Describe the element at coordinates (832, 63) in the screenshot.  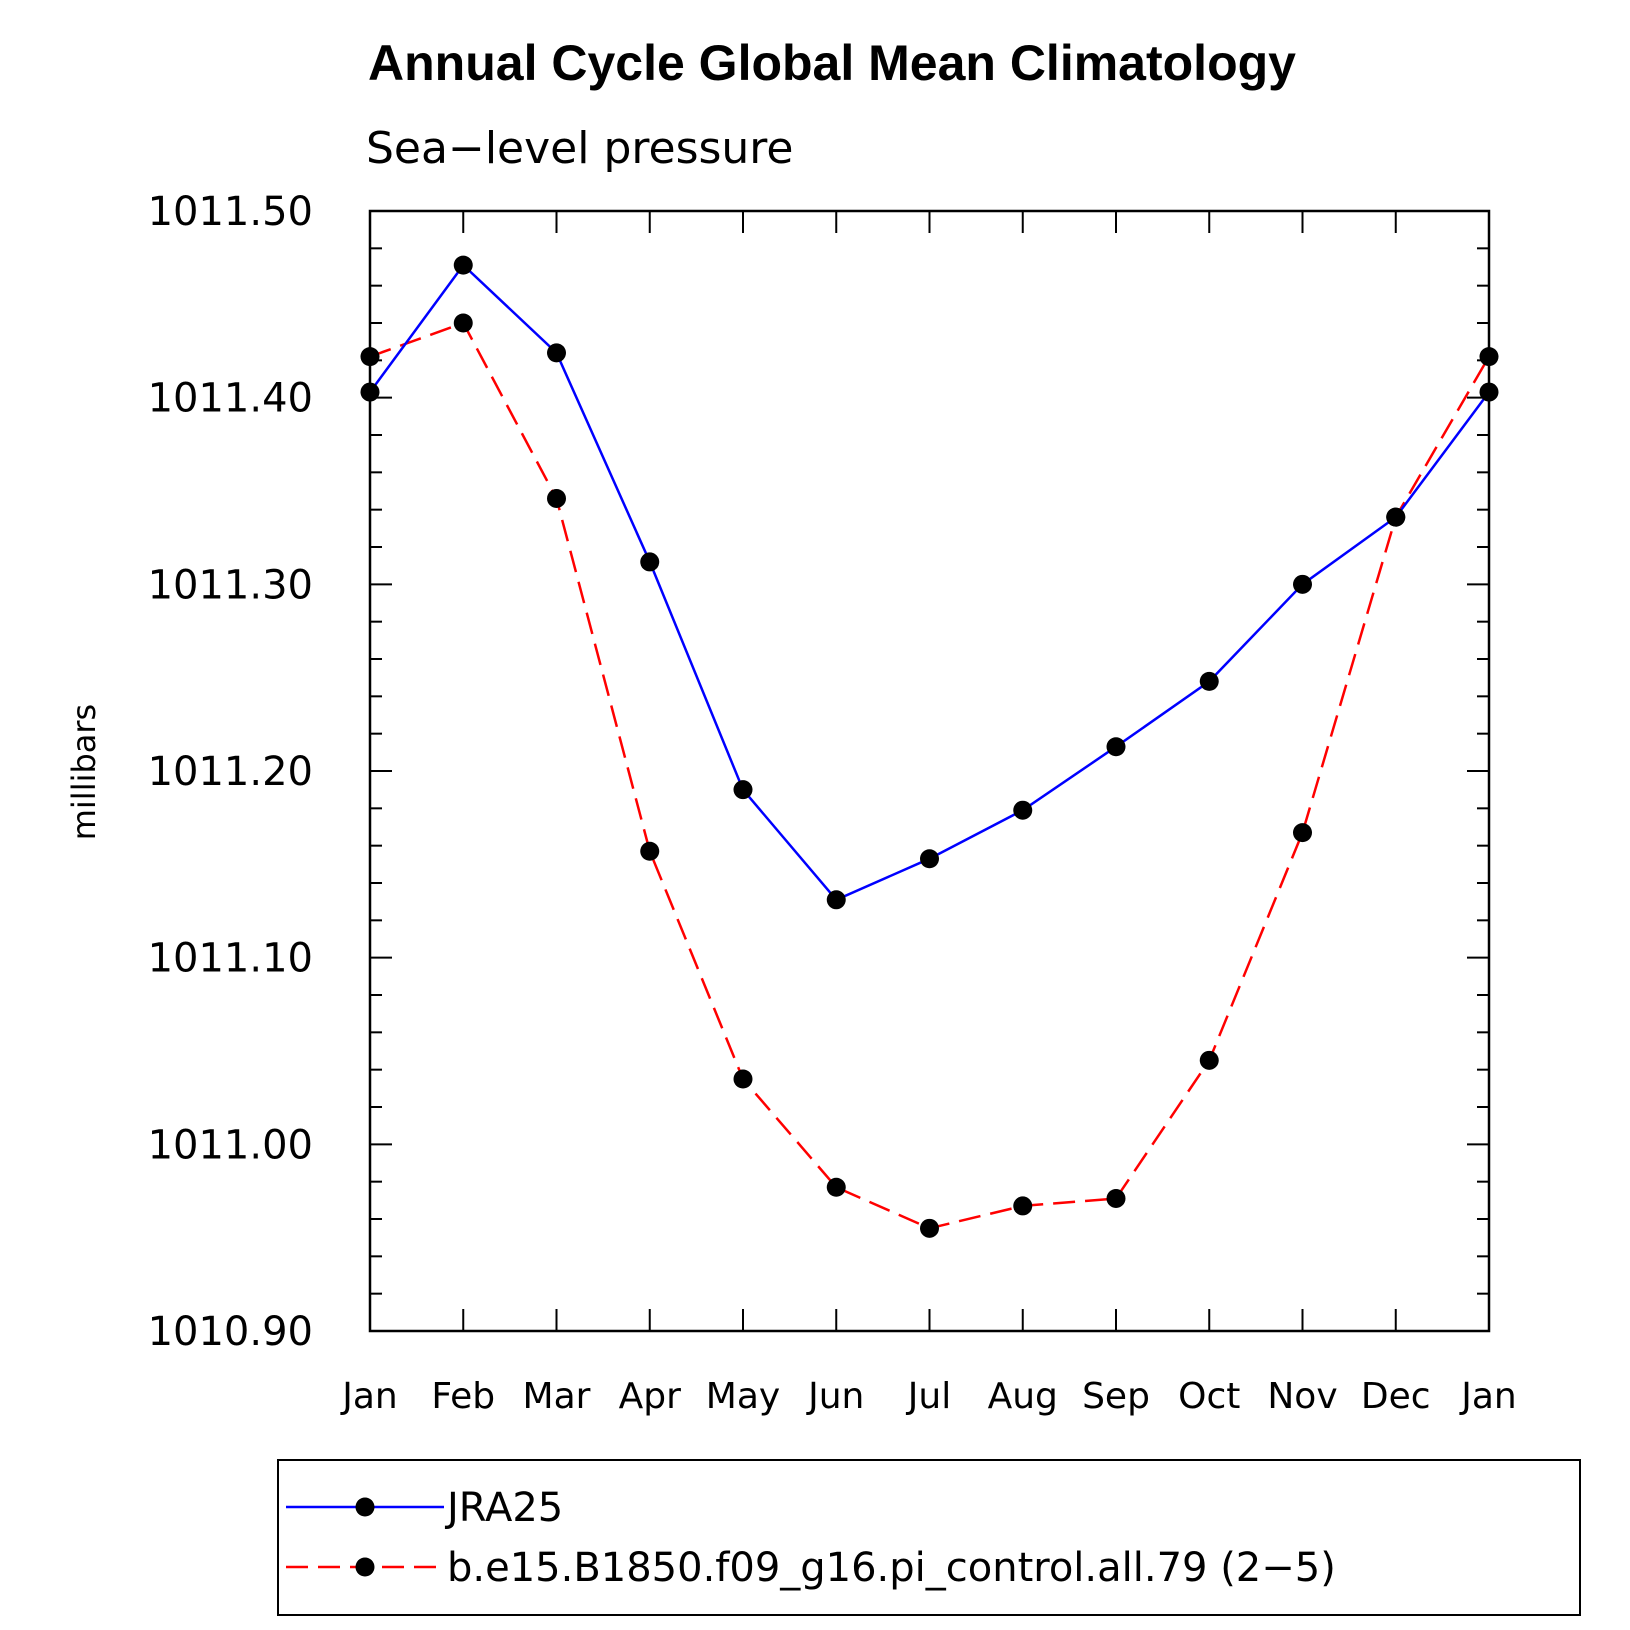
I see `chart-title: Annual Cycle Global Mean Climatology` at that location.